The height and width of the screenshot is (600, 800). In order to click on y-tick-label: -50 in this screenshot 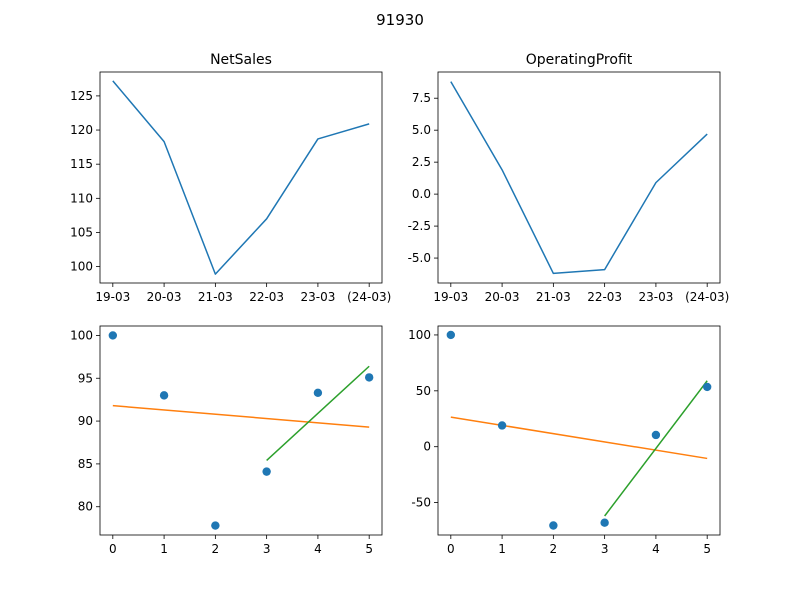, I will do `click(421, 503)`.